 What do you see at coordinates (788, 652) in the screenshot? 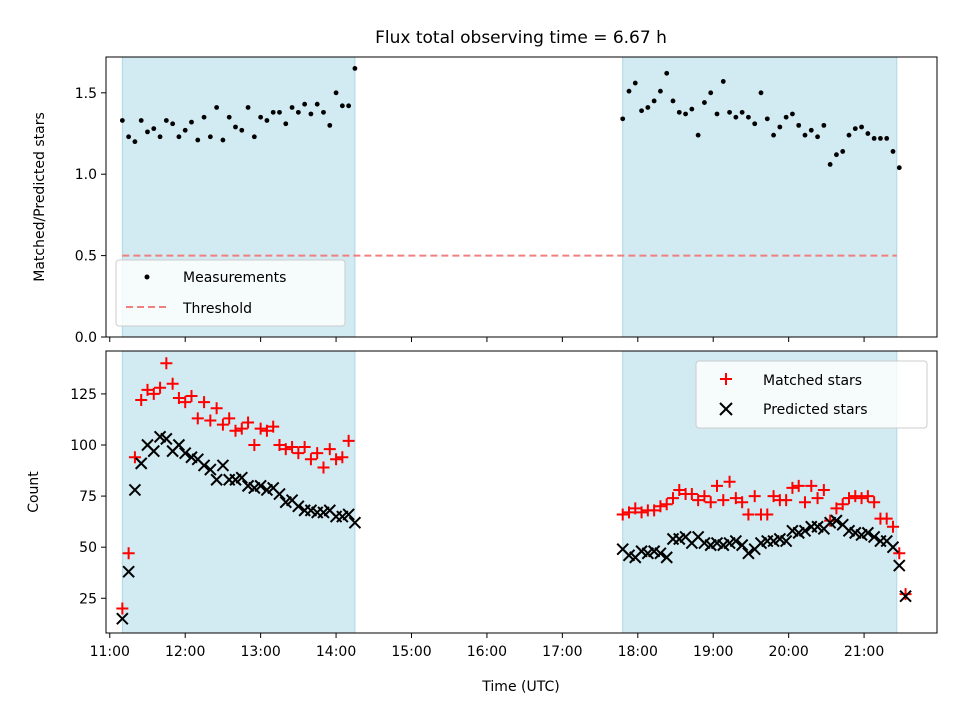
I see `x-tick-label: 20:00` at bounding box center [788, 652].